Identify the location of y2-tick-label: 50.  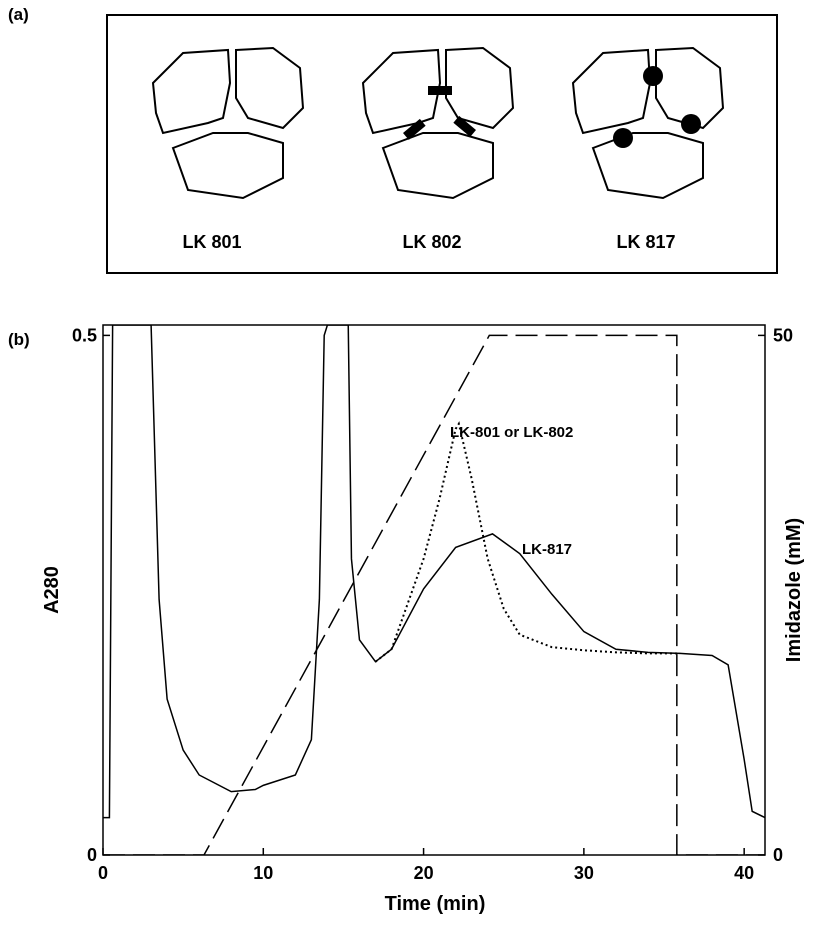
(783, 335).